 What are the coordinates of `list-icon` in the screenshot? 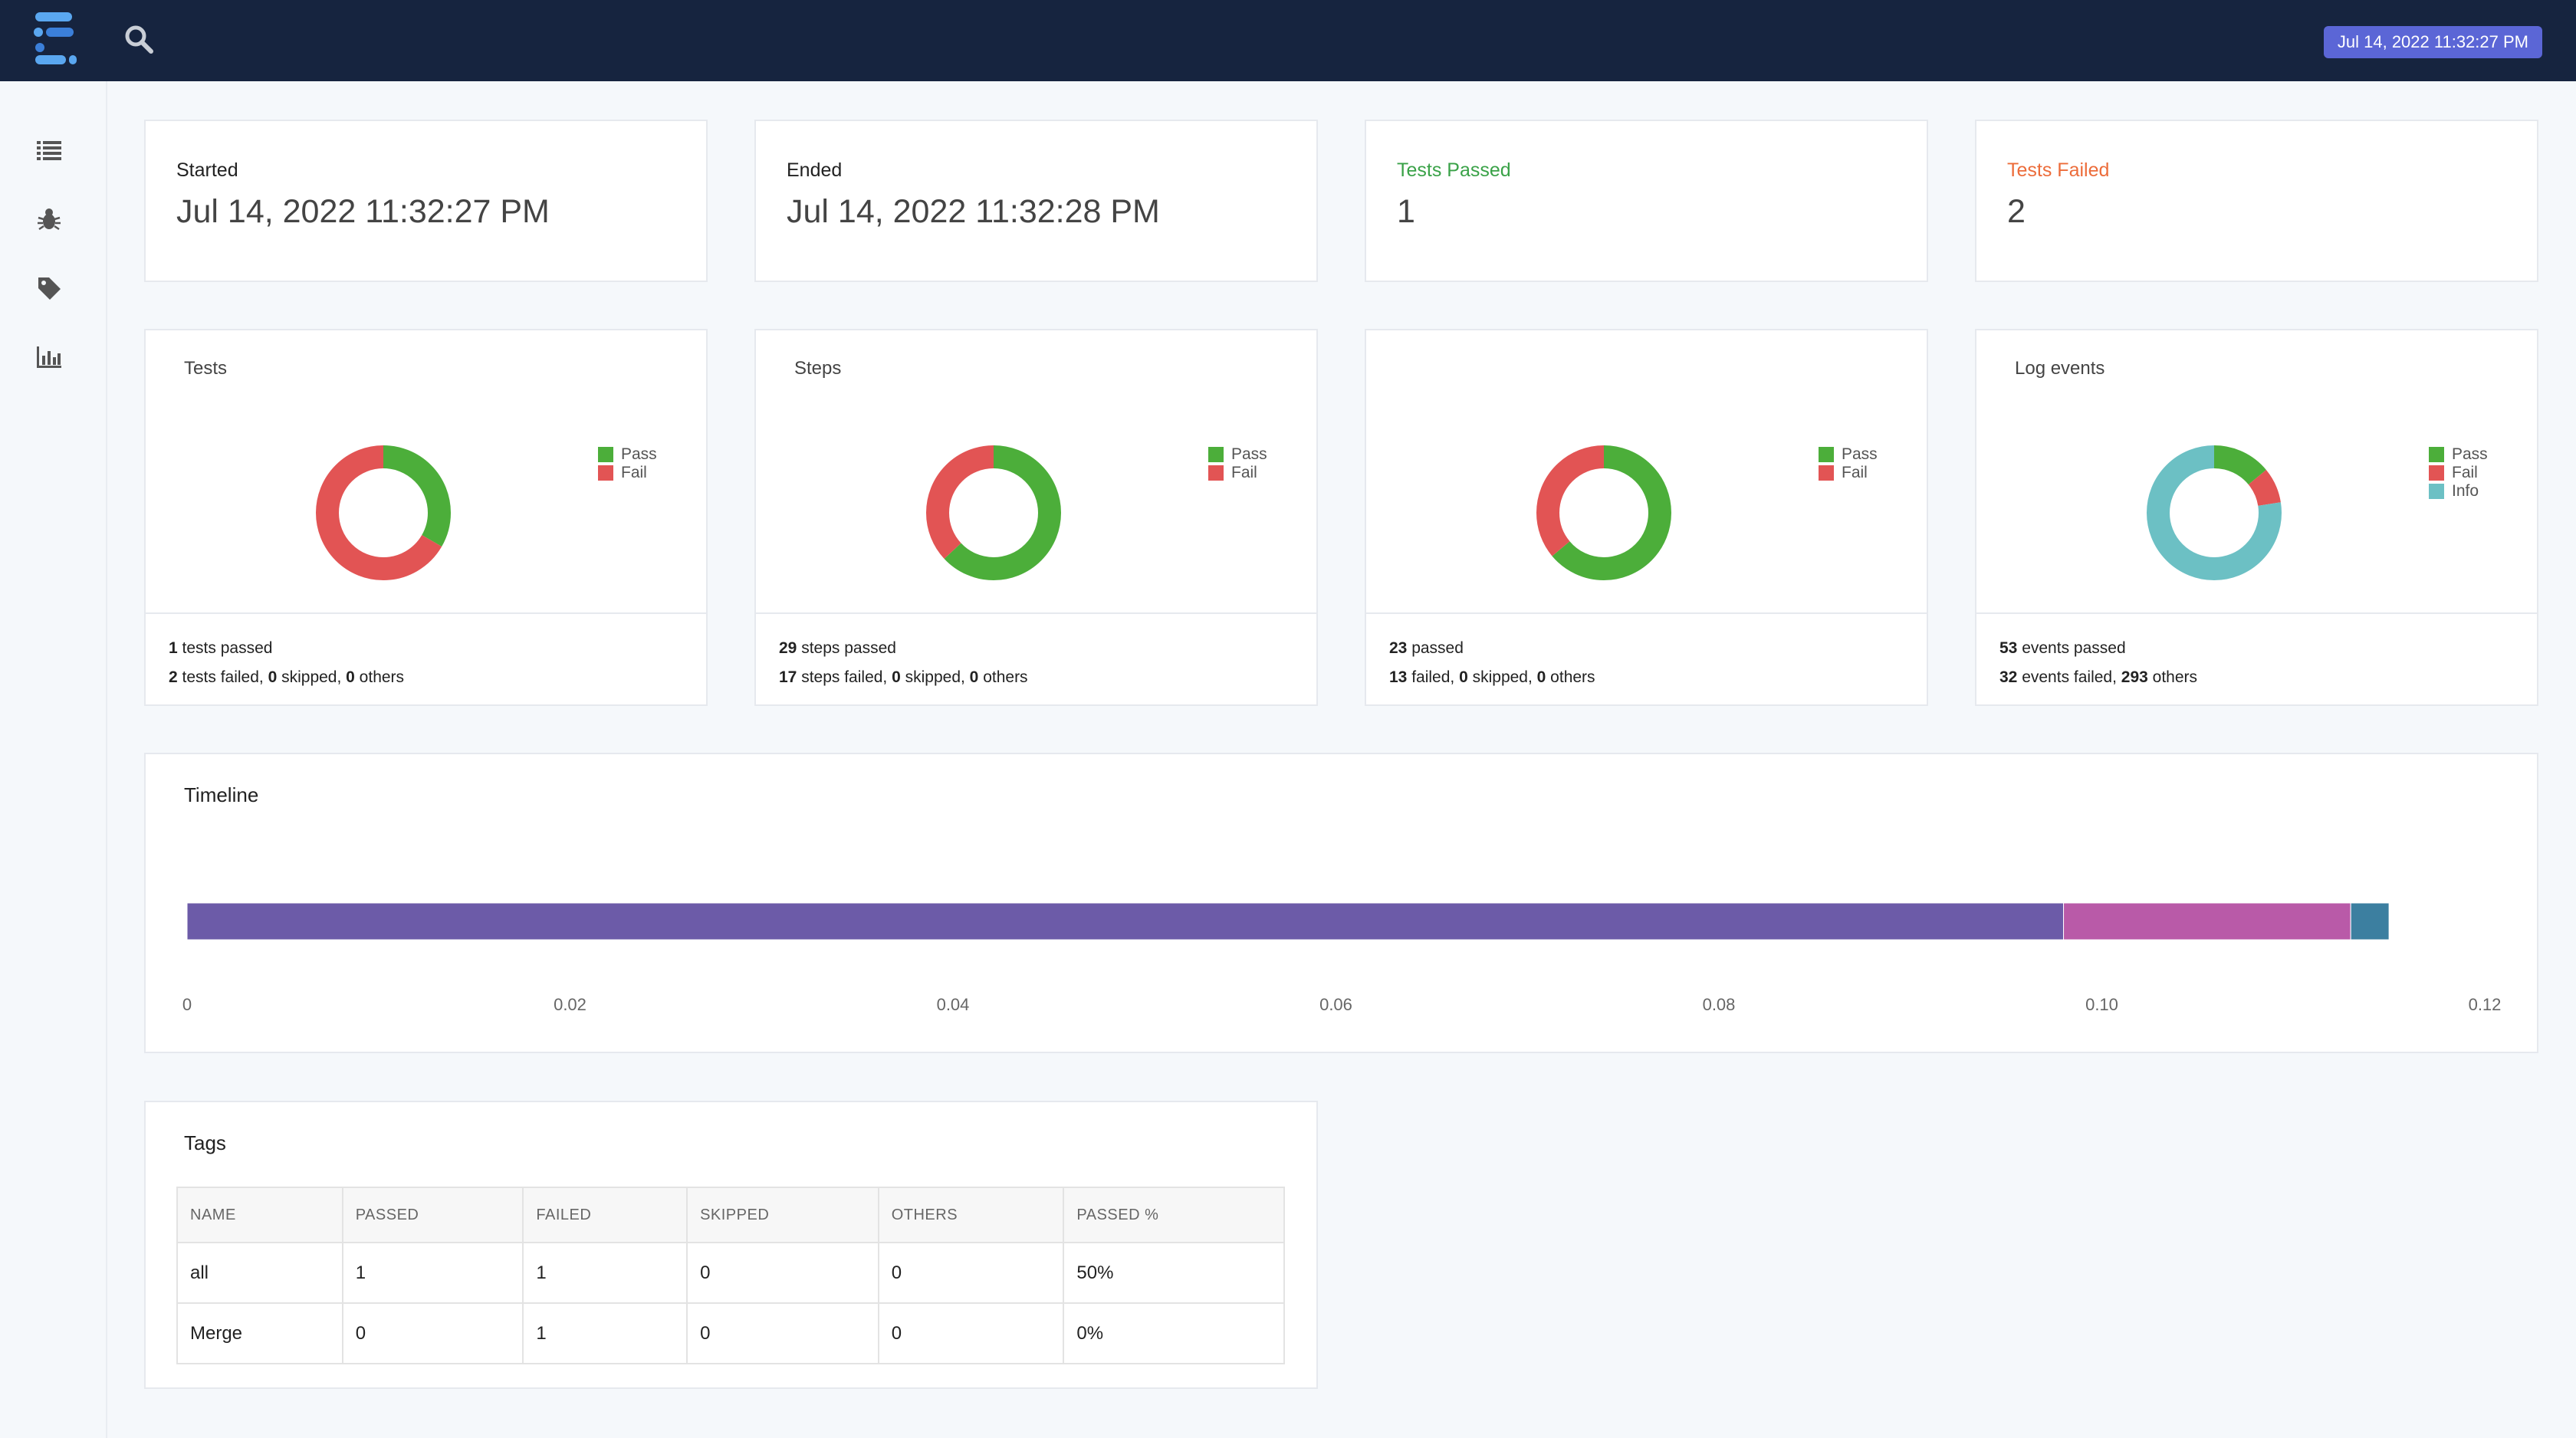 It's located at (49, 150).